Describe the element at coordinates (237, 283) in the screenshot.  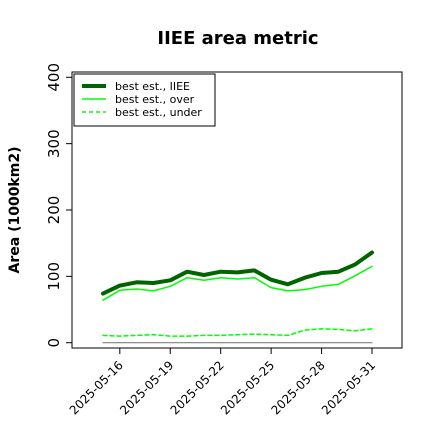
I see `series-line-best-est-over` at that location.